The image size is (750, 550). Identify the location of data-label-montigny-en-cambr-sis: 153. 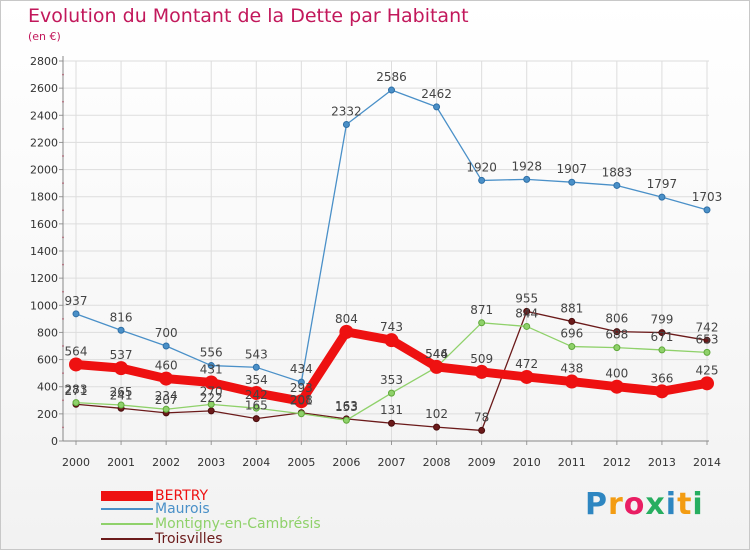
(346, 407).